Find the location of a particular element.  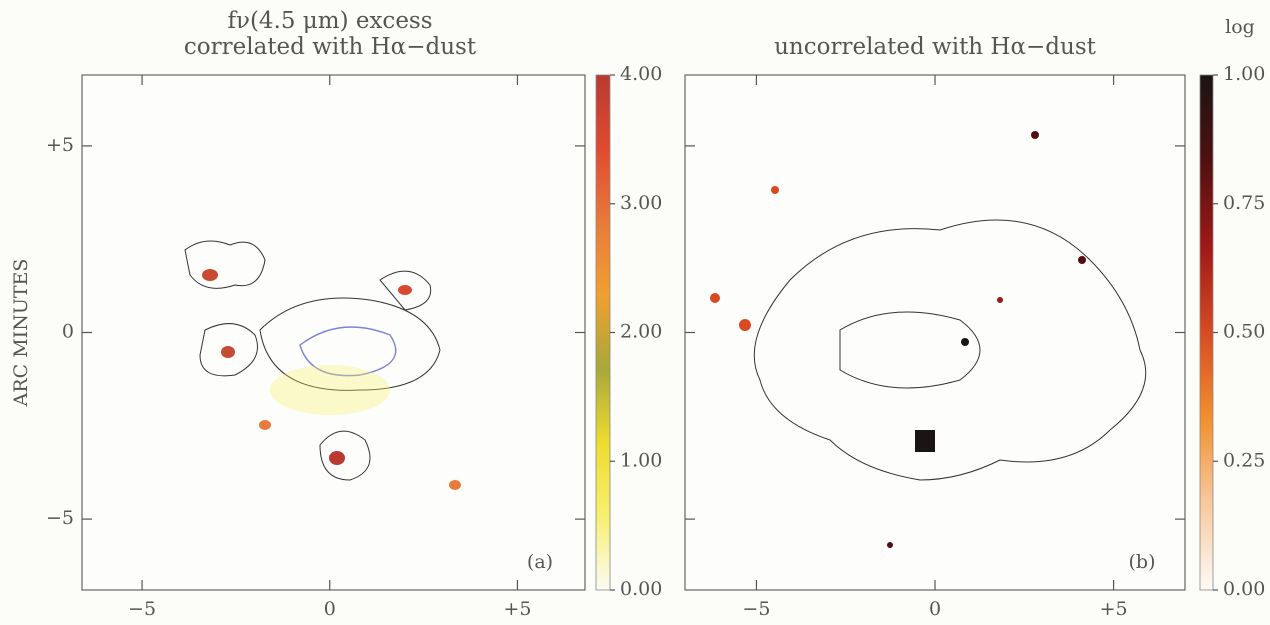

panel-label: (b) is located at coordinates (1142, 562).